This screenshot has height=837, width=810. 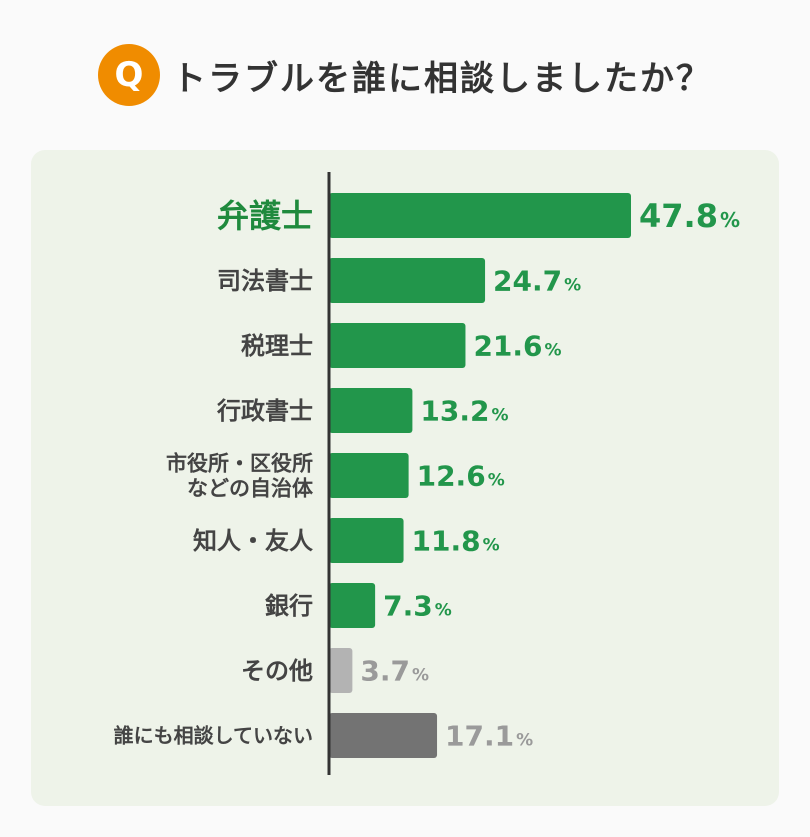 What do you see at coordinates (239, 464) in the screenshot?
I see `category-label-line: 市役所・区役所` at bounding box center [239, 464].